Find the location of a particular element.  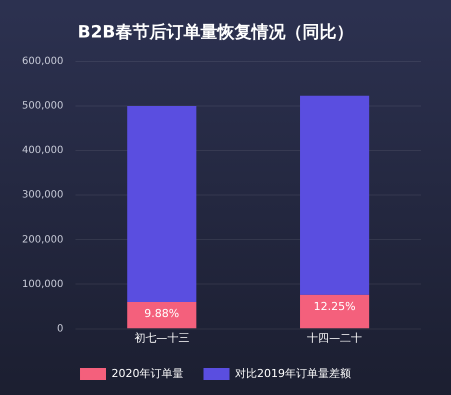

annotation: 12.25% is located at coordinates (335, 306).